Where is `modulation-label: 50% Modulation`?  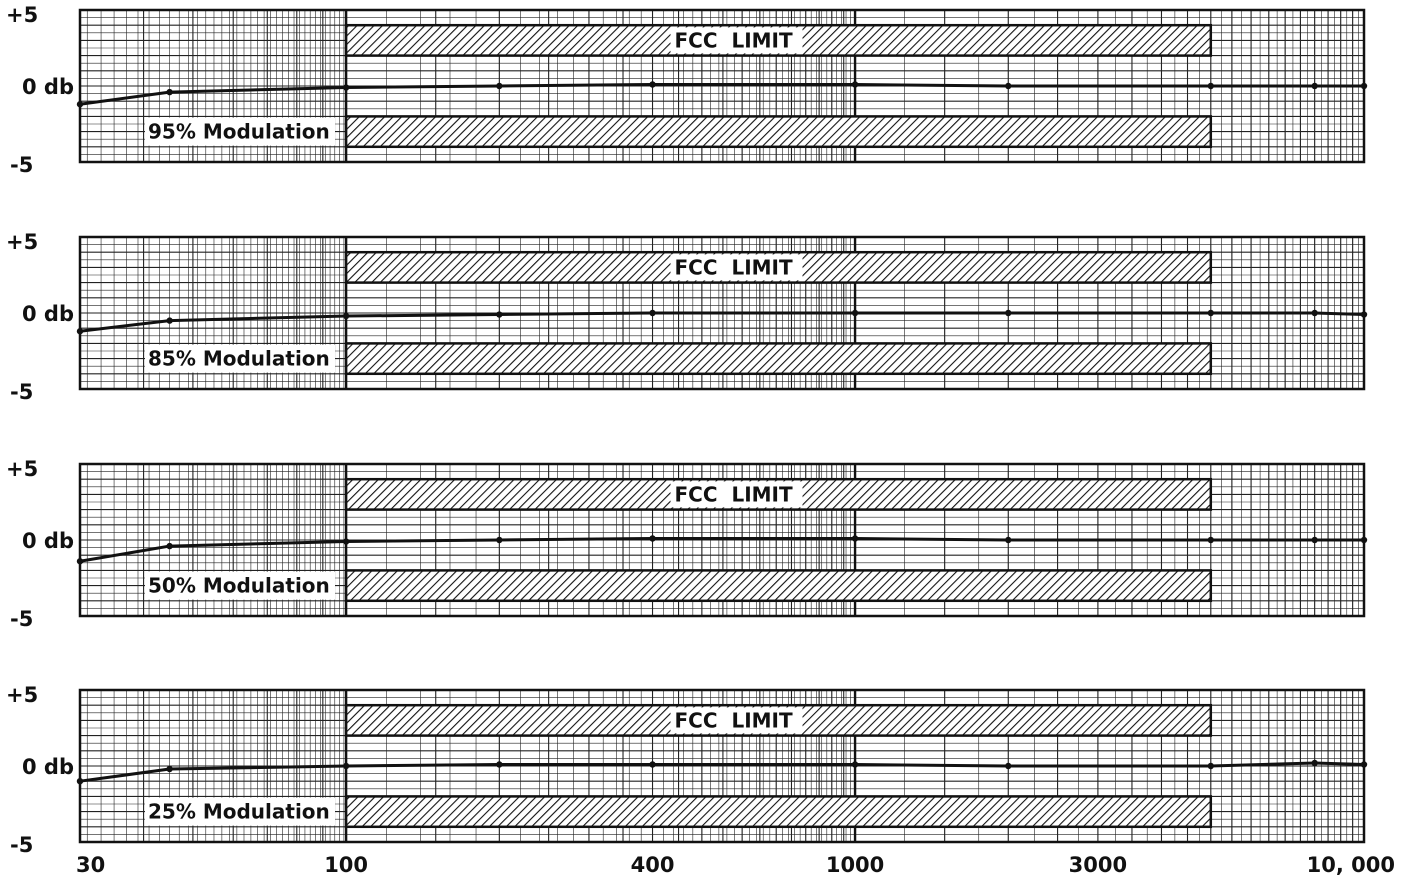 modulation-label: 50% Modulation is located at coordinates (239, 586).